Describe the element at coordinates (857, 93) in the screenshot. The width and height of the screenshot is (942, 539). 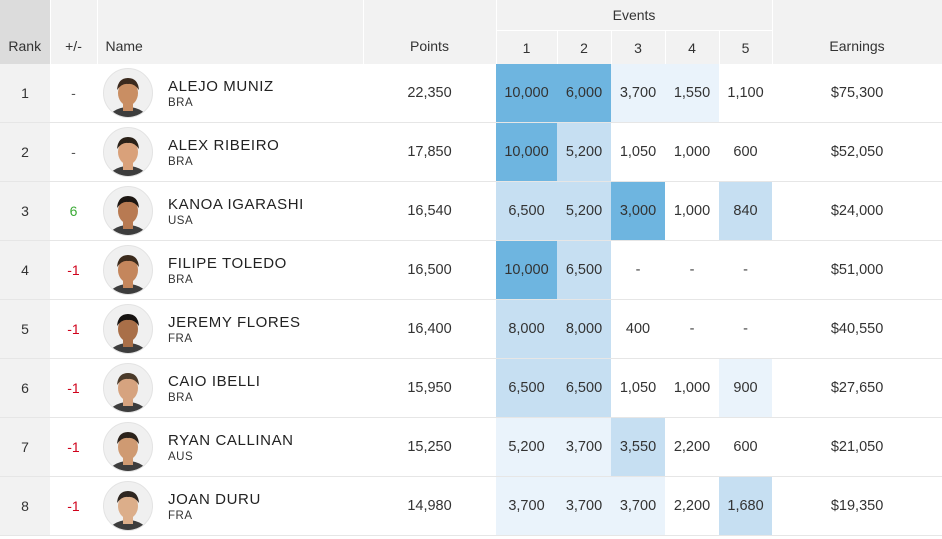
I see `earnings-cell: $75,300` at that location.